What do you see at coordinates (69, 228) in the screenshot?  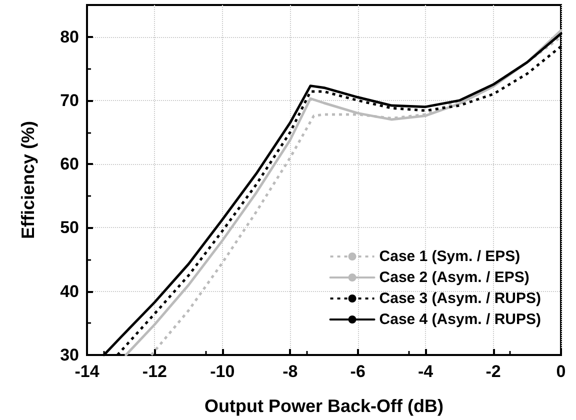 I see `y-tick-label: 50` at bounding box center [69, 228].